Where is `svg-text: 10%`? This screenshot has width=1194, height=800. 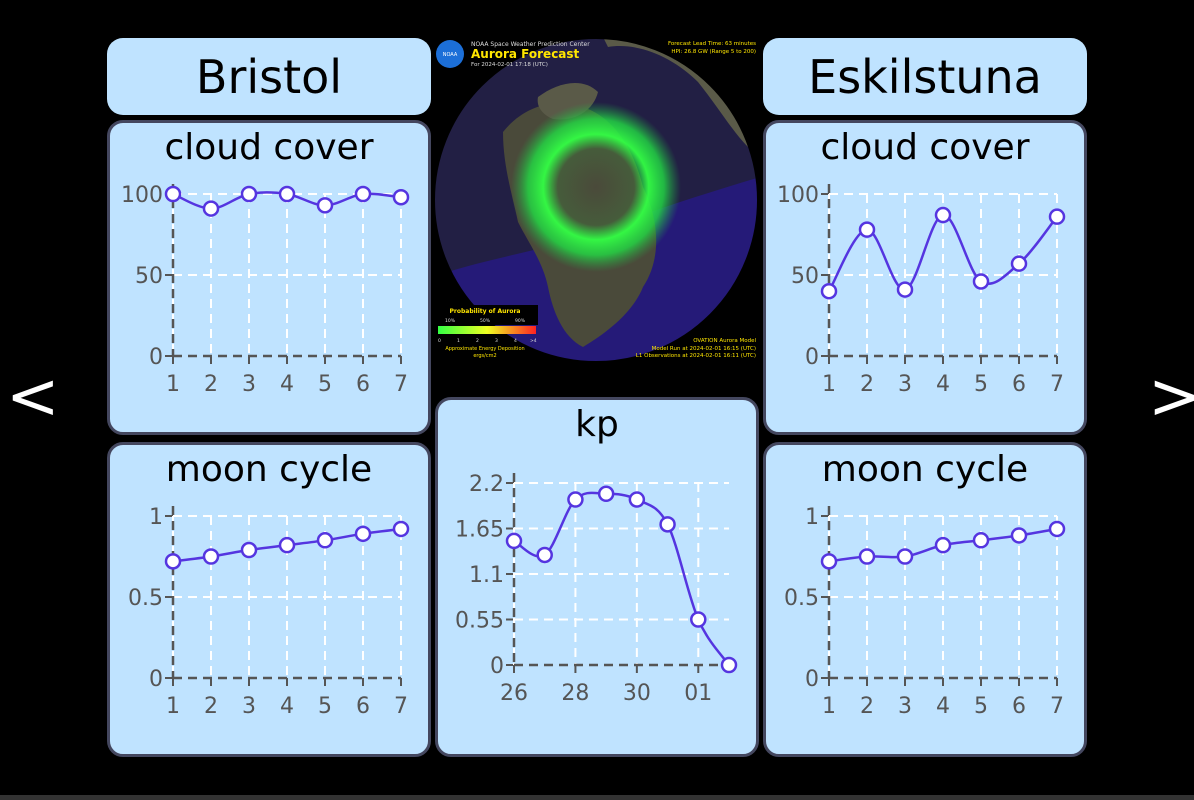
svg-text: 10% is located at coordinates (450, 321).